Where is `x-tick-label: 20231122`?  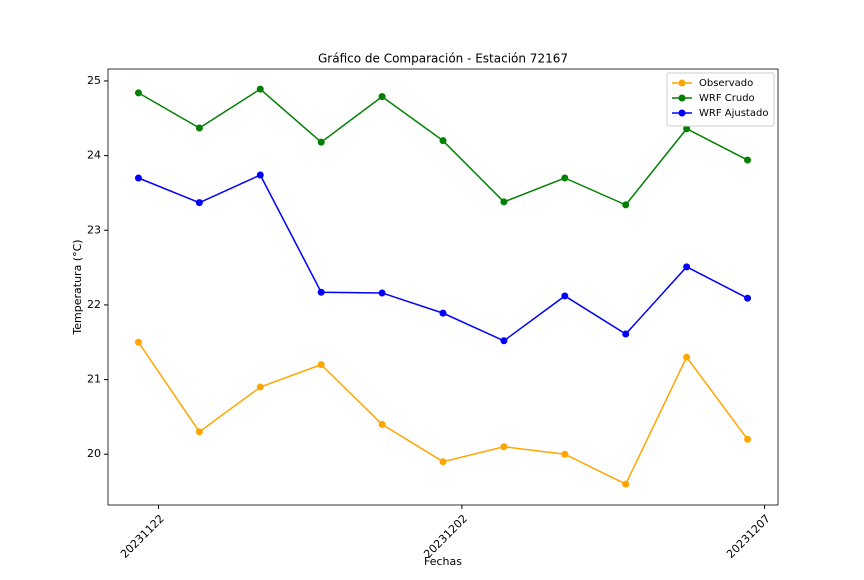
x-tick-label: 20231122 is located at coordinates (142, 536).